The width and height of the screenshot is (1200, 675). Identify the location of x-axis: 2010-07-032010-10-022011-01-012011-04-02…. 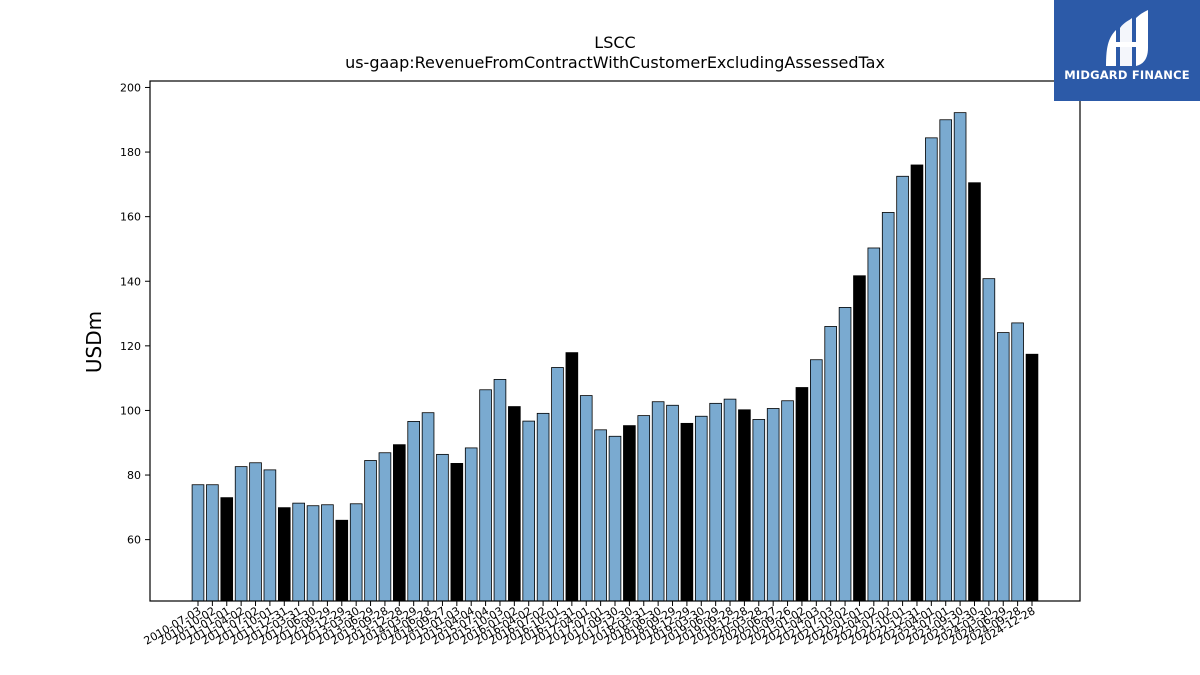
(590, 624).